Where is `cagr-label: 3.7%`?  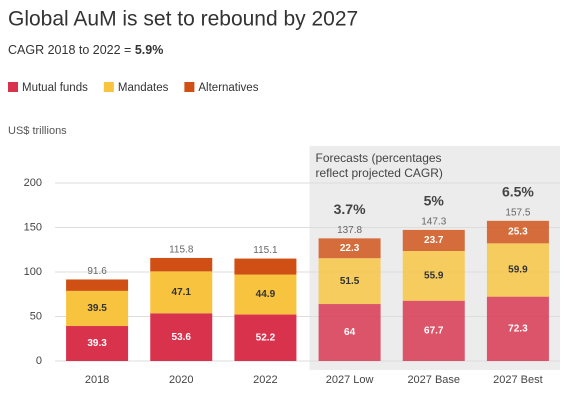
cagr-label: 3.7% is located at coordinates (350, 209).